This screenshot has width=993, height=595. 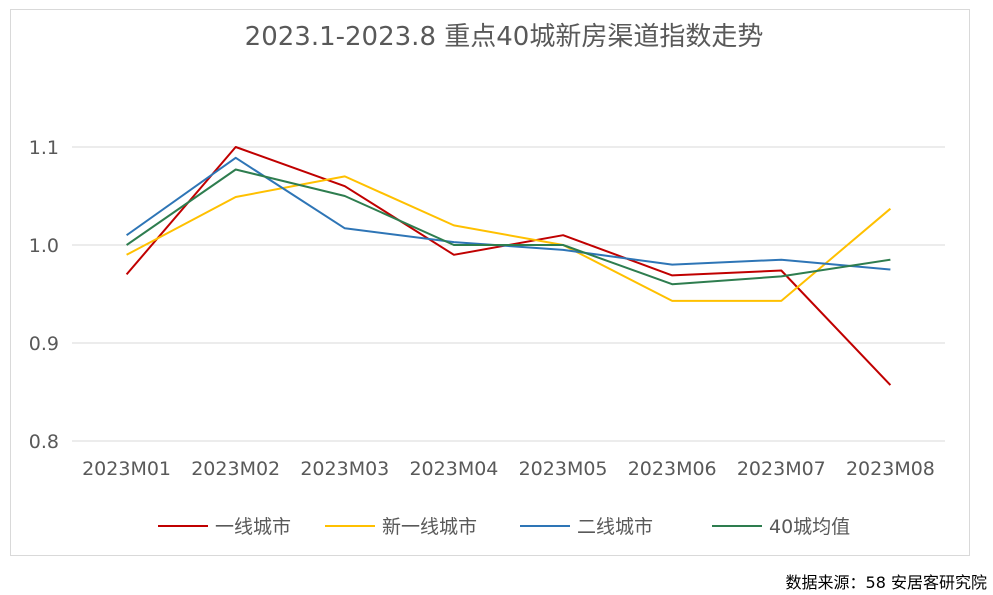 I want to click on source-note: 数据来源：58 安居客研究院, so click(x=886, y=582).